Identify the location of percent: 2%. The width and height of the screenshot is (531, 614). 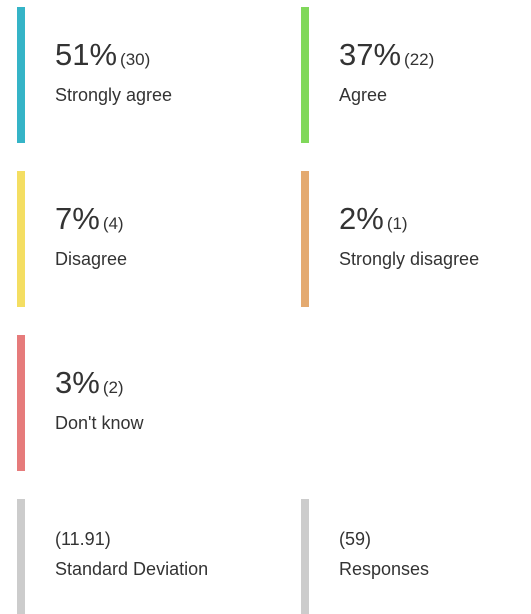
(361, 218).